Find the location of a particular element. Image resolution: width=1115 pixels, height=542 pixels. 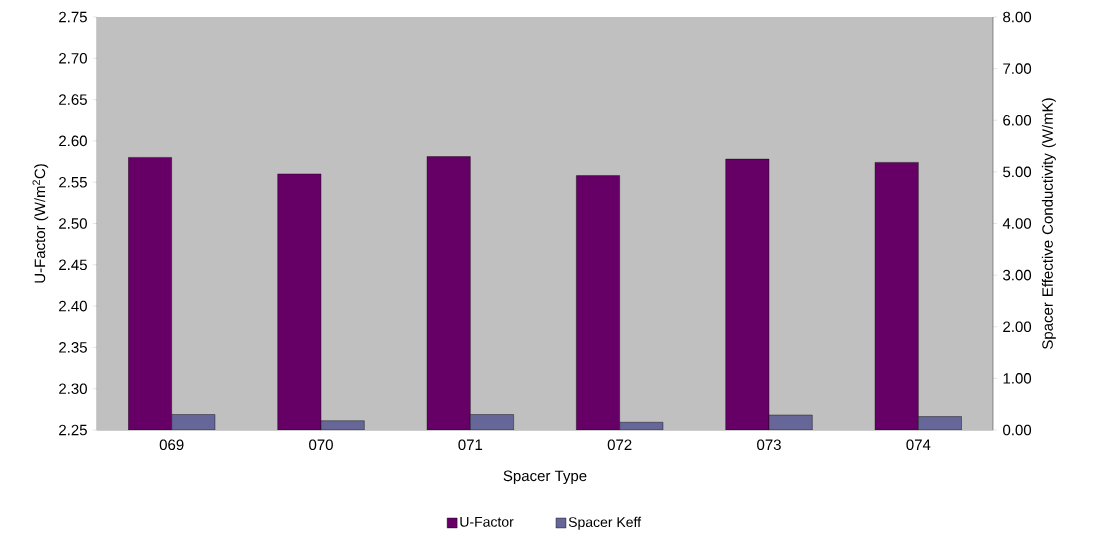

y-tick-label: 2.35 is located at coordinates (73, 347).